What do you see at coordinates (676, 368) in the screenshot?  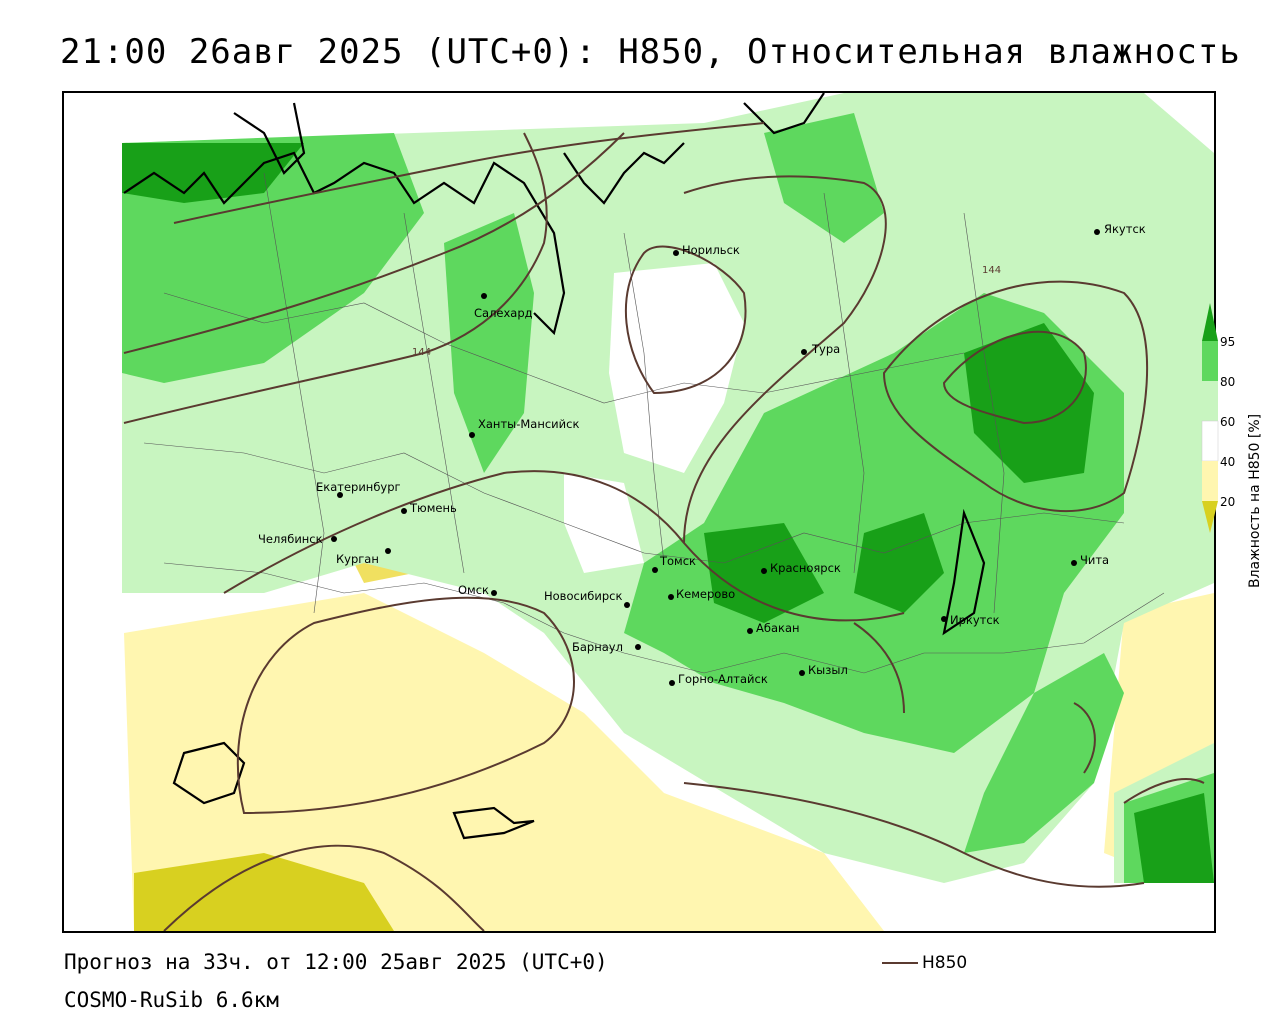 I see `clear-zone-center` at bounding box center [676, 368].